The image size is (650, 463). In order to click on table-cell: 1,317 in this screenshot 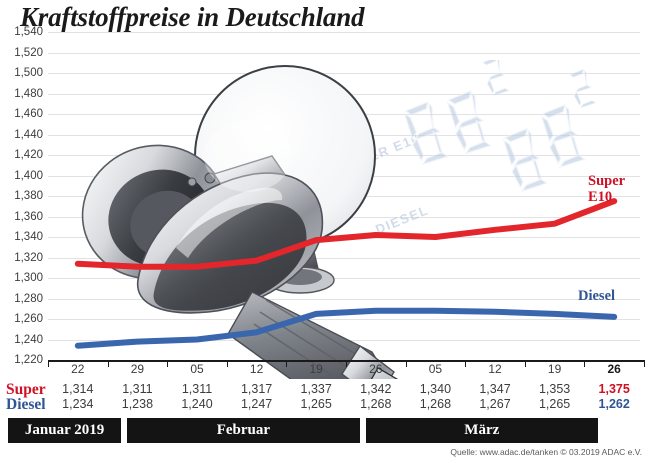, I will do `click(256, 389)`.